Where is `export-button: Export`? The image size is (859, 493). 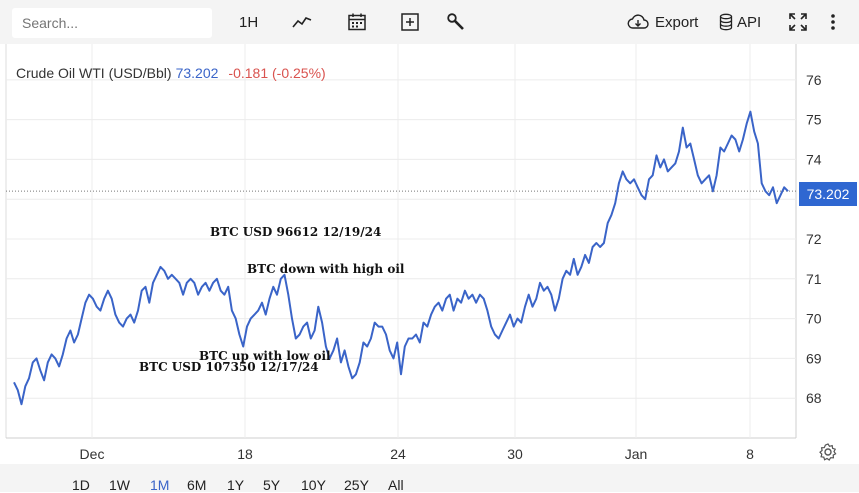
export-button: Export is located at coordinates (662, 22).